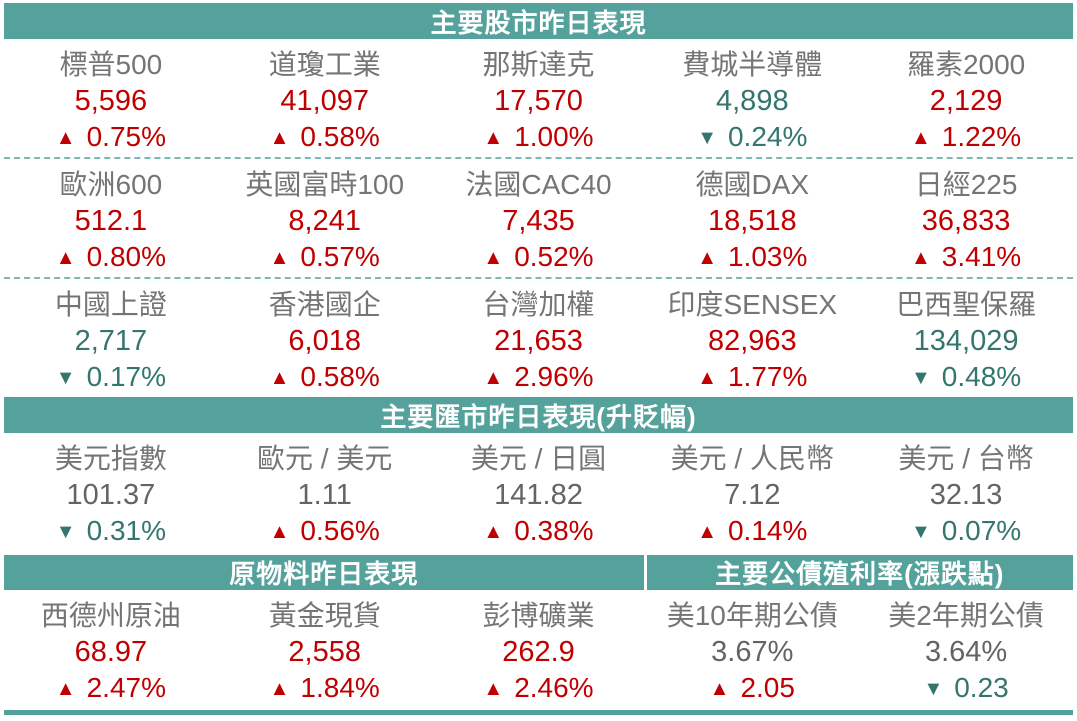 The height and width of the screenshot is (721, 1077). I want to click on instrument-name: 香港國企, so click(324, 304).